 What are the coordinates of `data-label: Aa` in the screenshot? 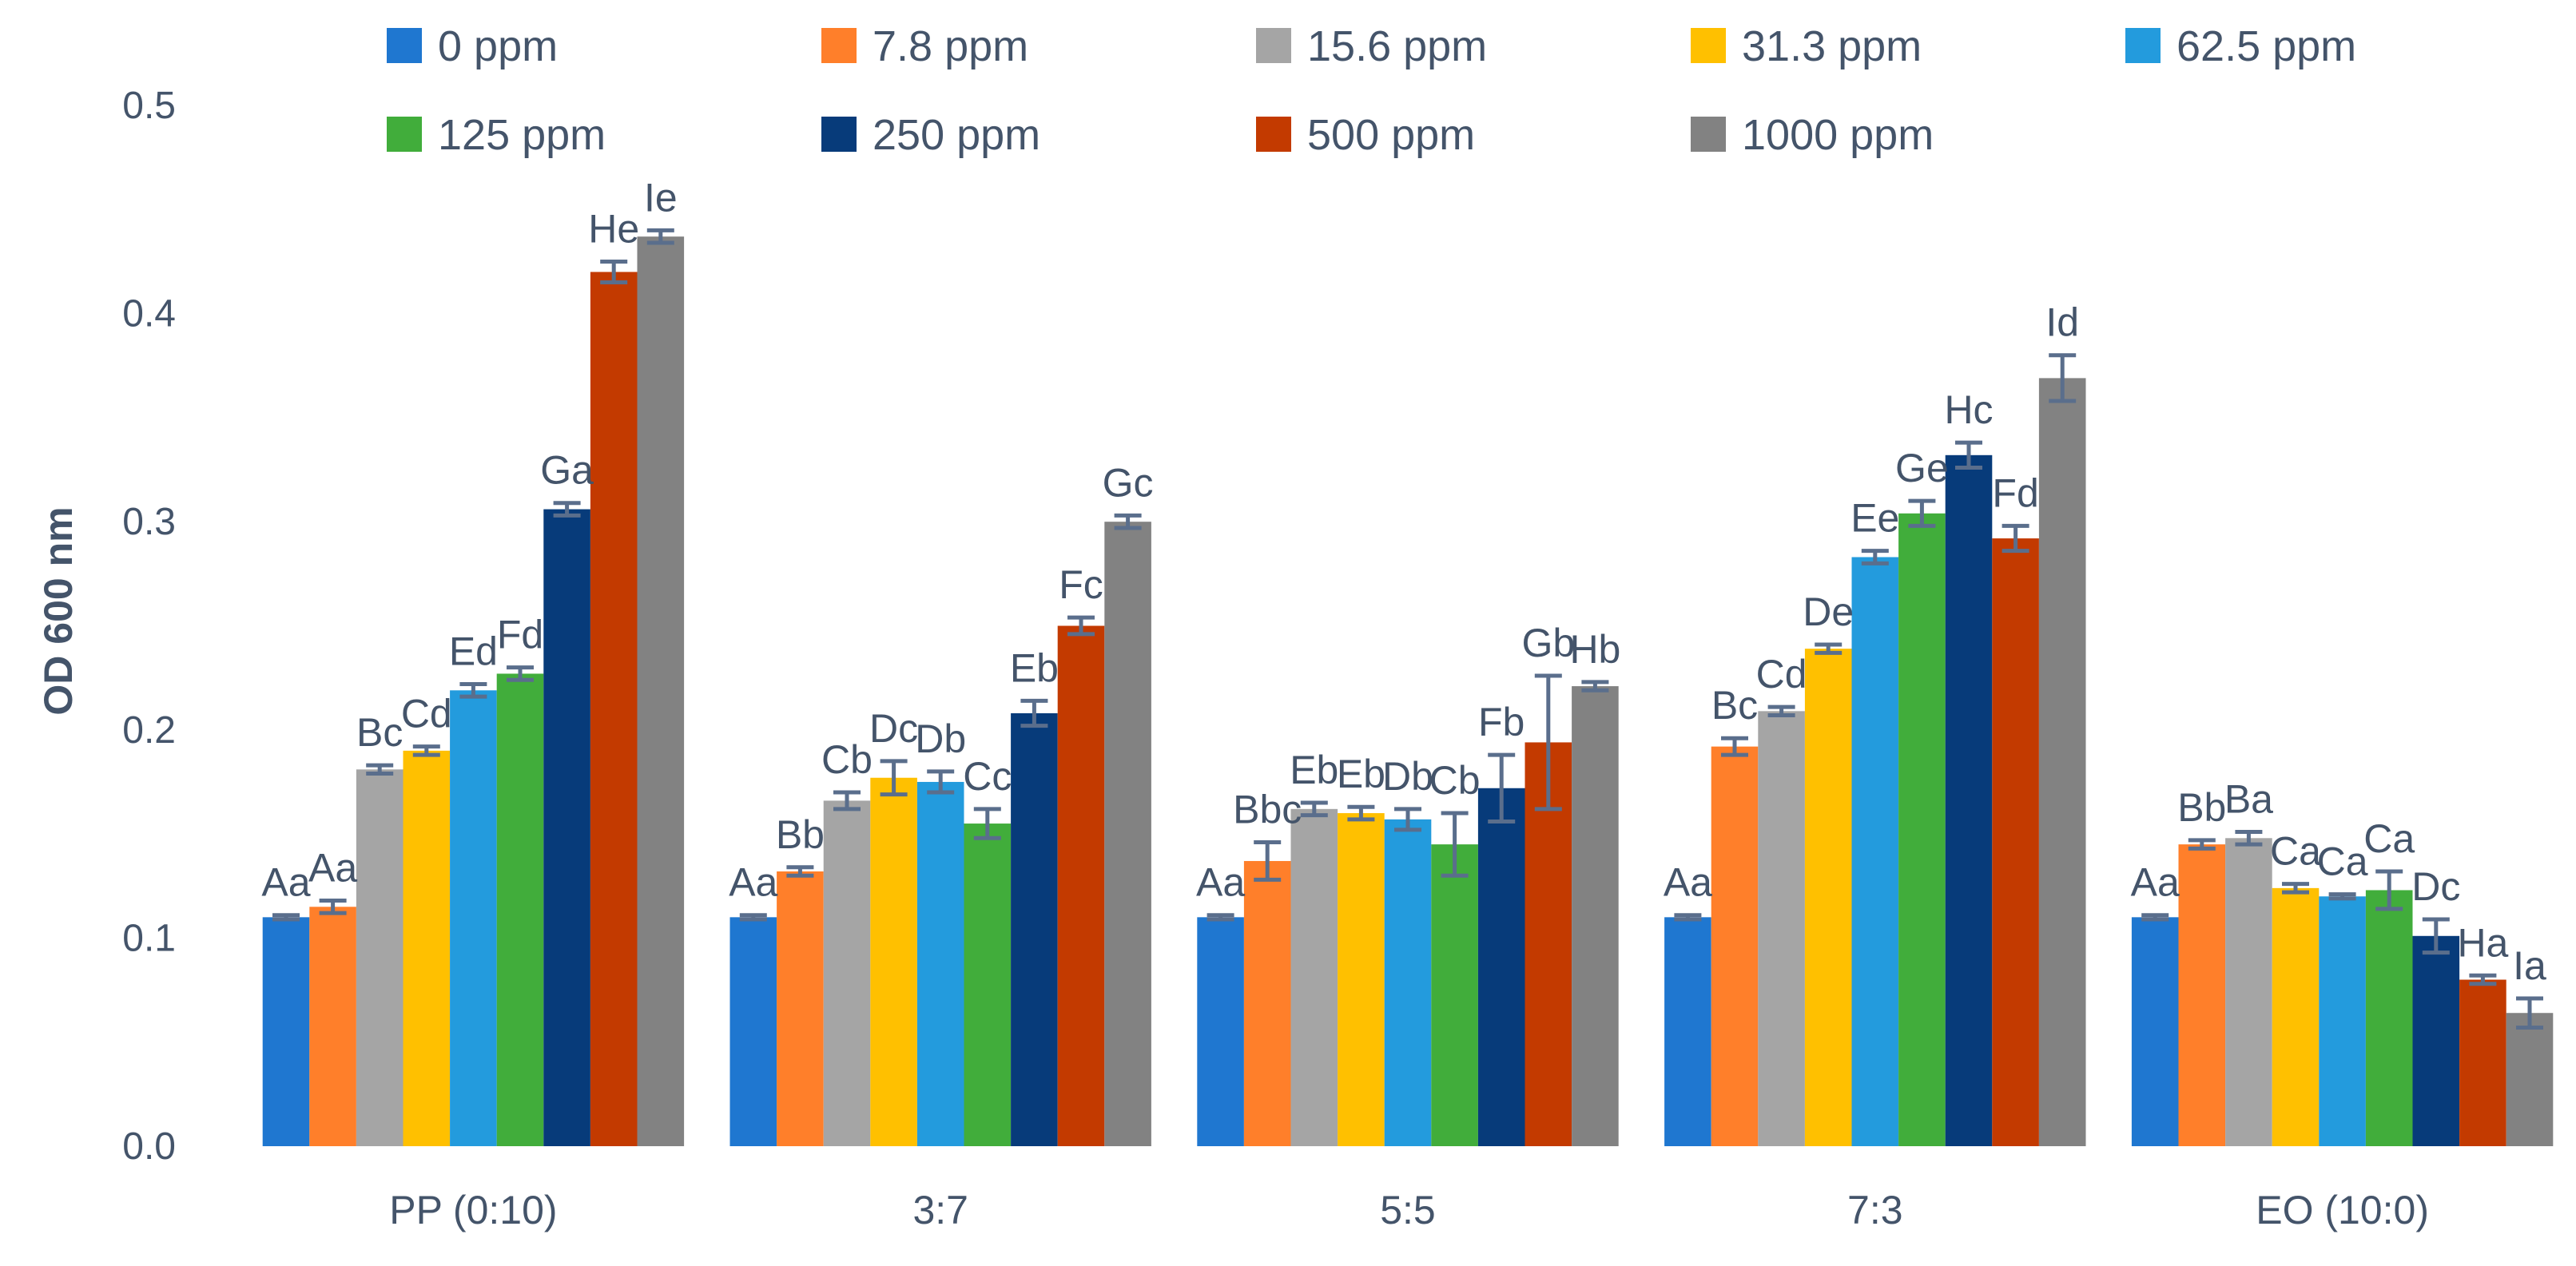 It's located at (2155, 882).